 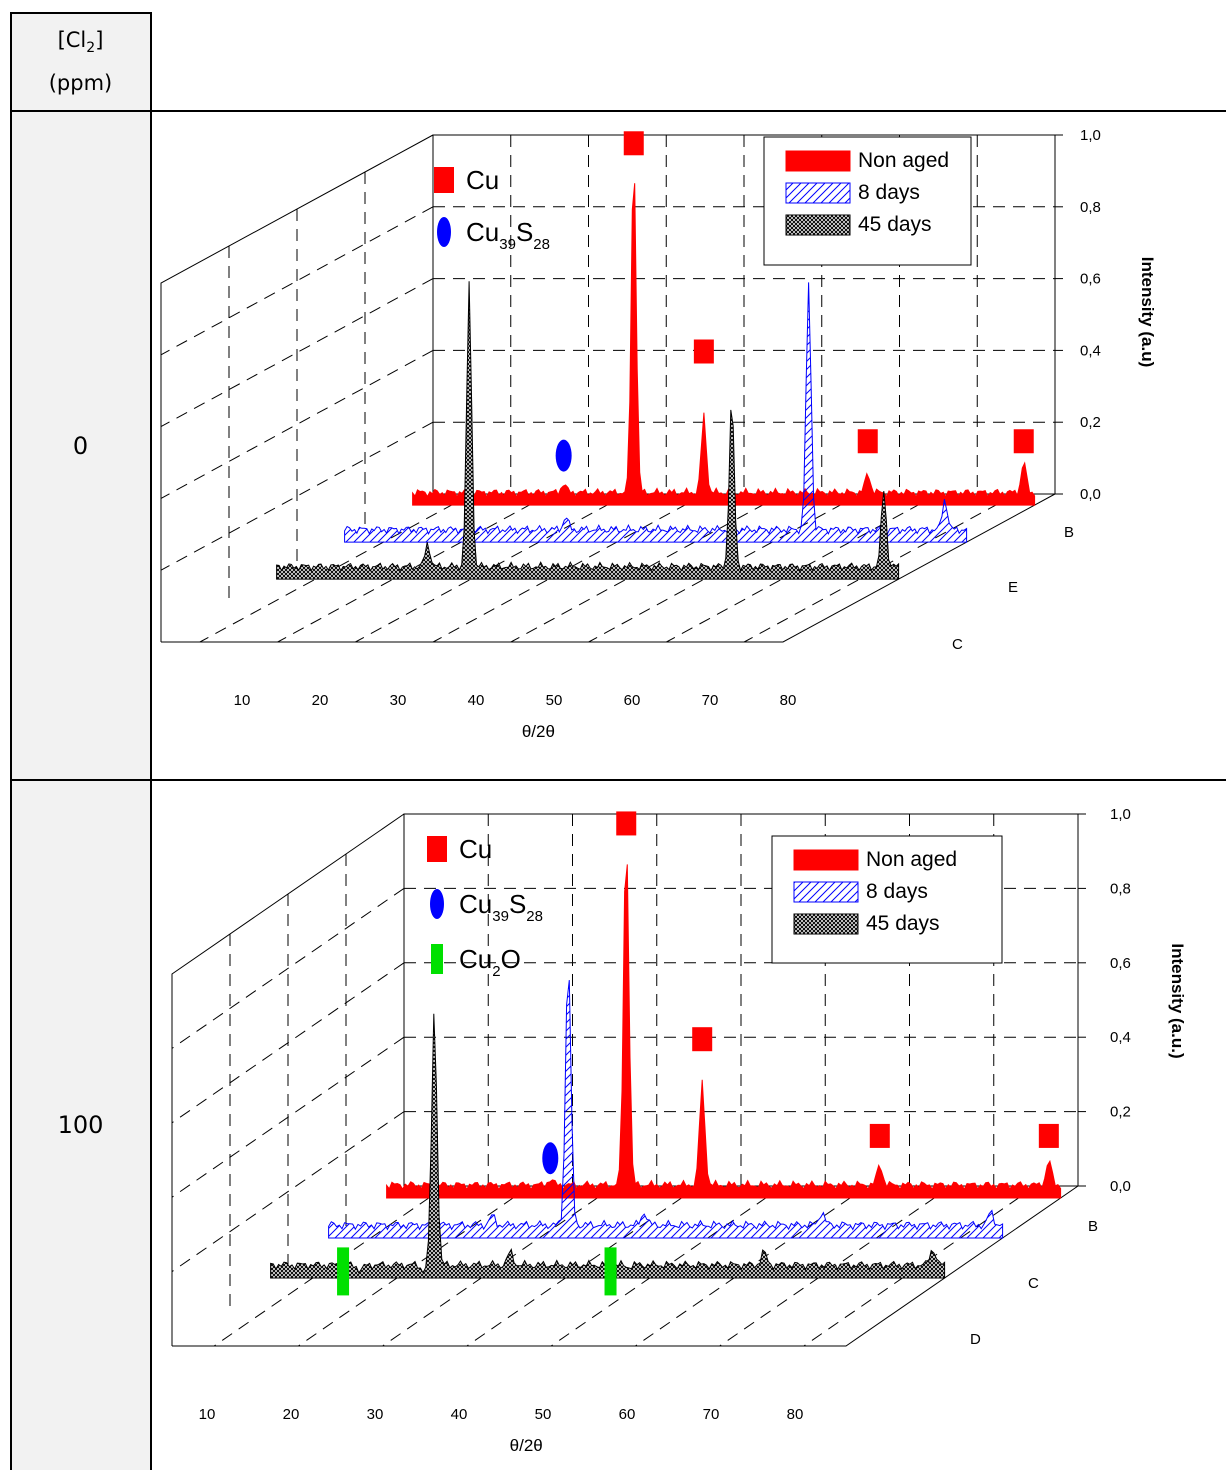 I want to click on unit-label: (ppm), so click(x=80, y=82).